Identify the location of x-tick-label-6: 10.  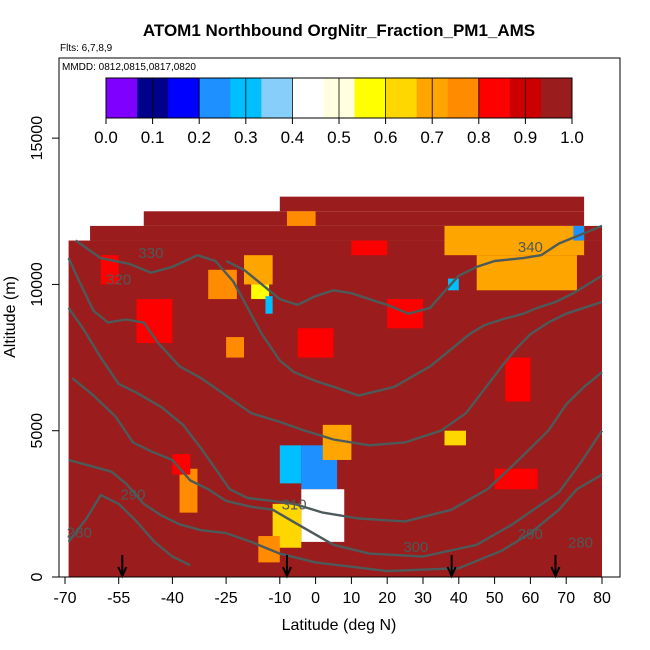
(352, 598).